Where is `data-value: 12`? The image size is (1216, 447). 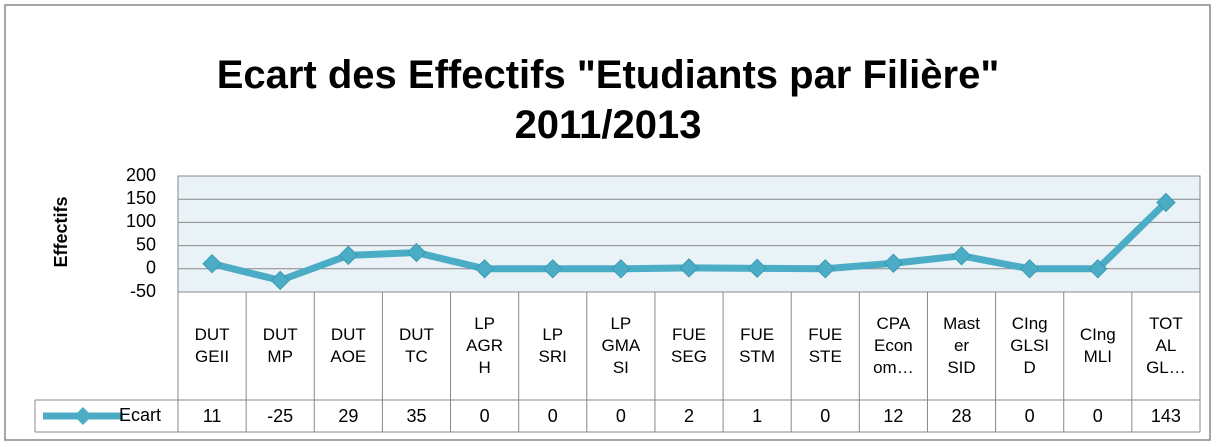
data-value: 12 is located at coordinates (893, 415).